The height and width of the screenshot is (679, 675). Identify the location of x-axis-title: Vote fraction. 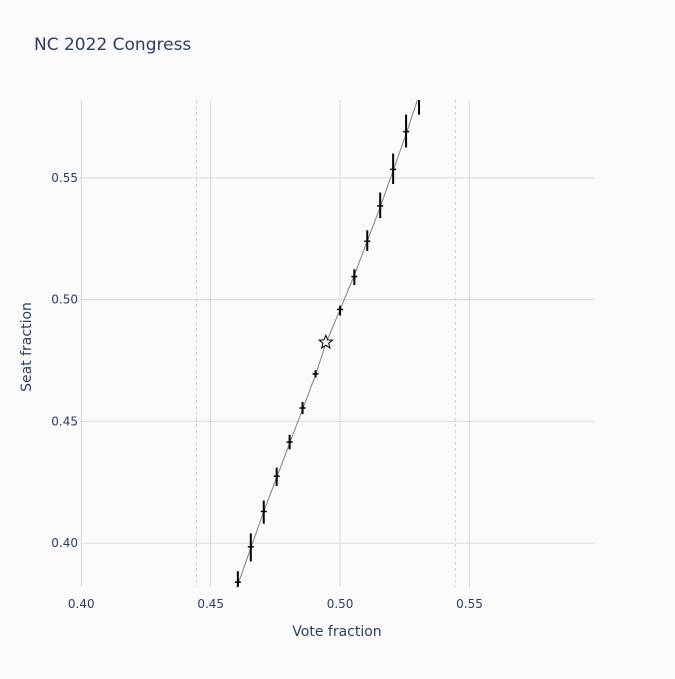
(336, 632).